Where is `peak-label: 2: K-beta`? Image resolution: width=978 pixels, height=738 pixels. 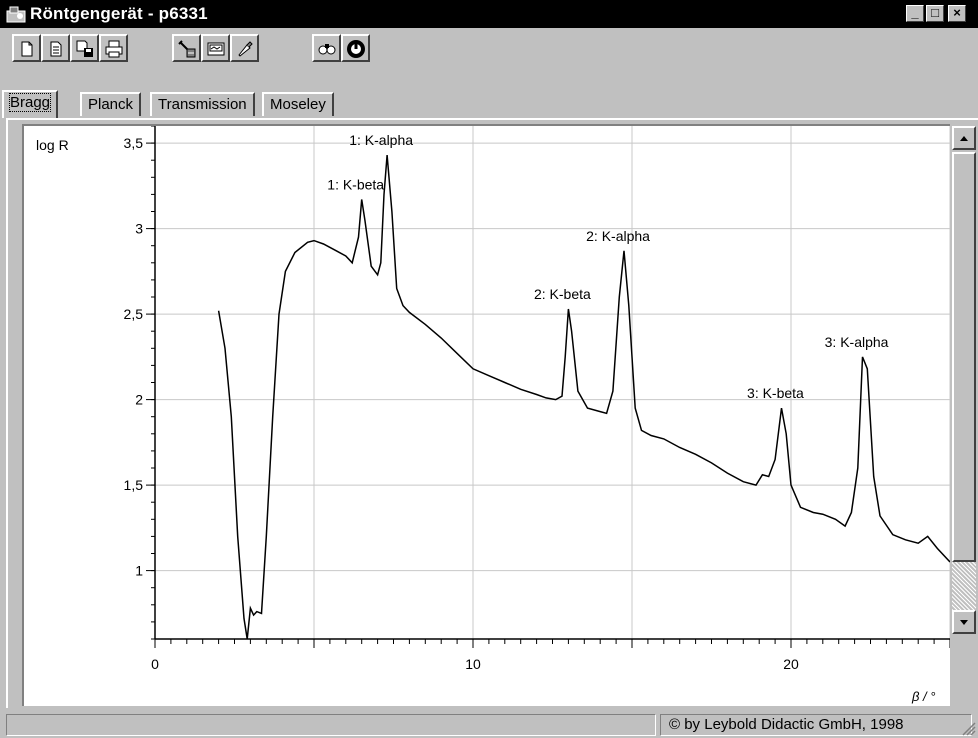
peak-label: 2: K-beta is located at coordinates (562, 294).